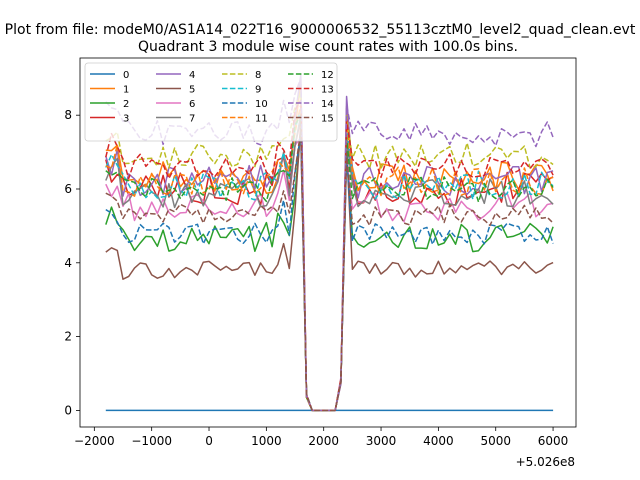 The height and width of the screenshot is (480, 640). Describe the element at coordinates (553, 441) in the screenshot. I see `x-tick-label: 6000` at that location.